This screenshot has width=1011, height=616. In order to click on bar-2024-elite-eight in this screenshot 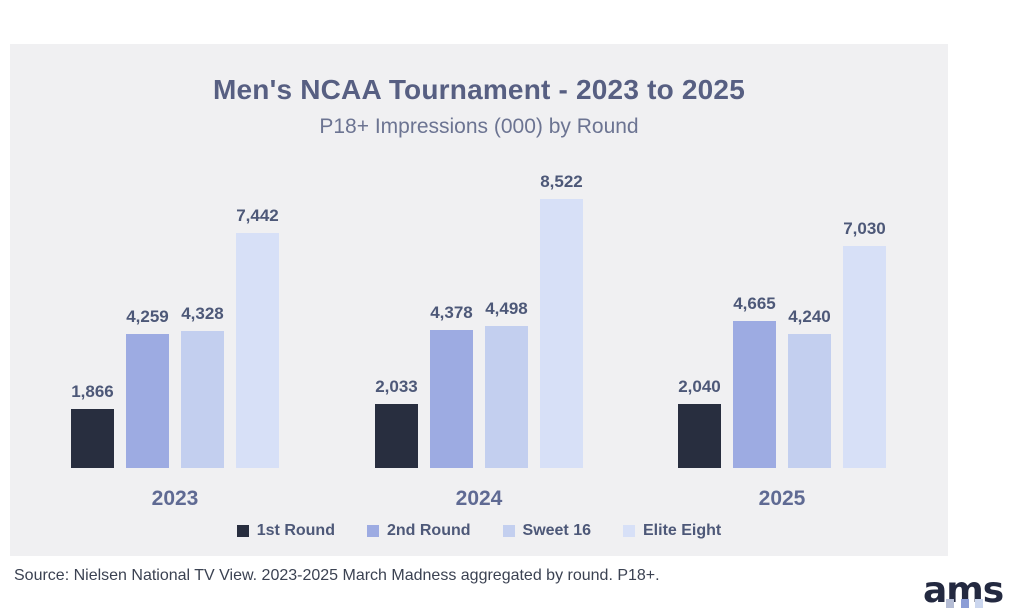, I will do `click(561, 333)`.